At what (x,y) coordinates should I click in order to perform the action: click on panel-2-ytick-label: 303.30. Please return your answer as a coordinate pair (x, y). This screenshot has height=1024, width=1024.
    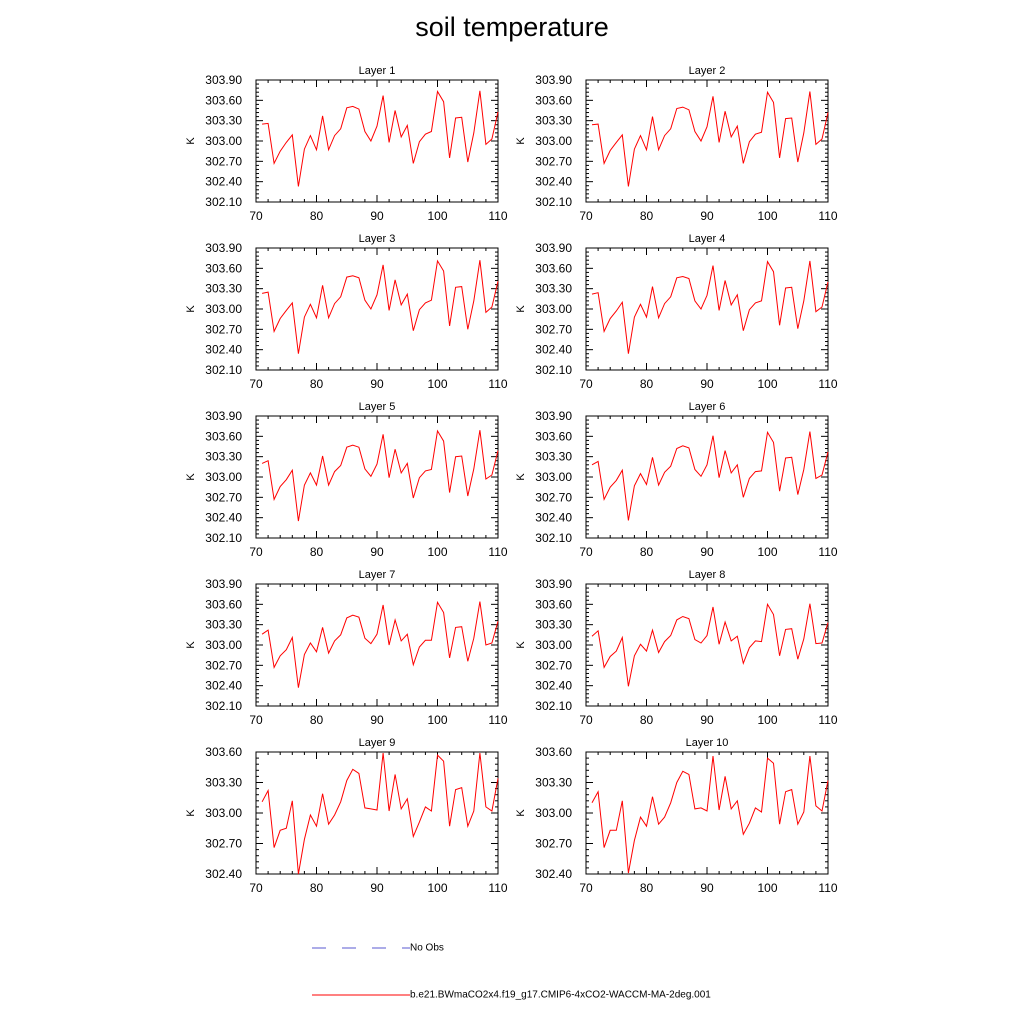
    Looking at the image, I should click on (553, 121).